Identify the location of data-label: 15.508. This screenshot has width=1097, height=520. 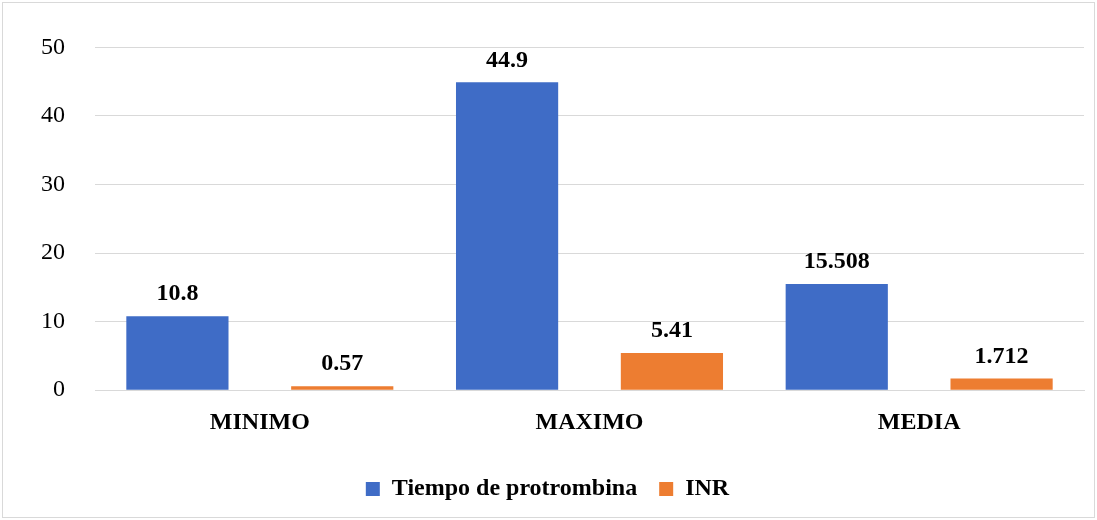
(836, 260).